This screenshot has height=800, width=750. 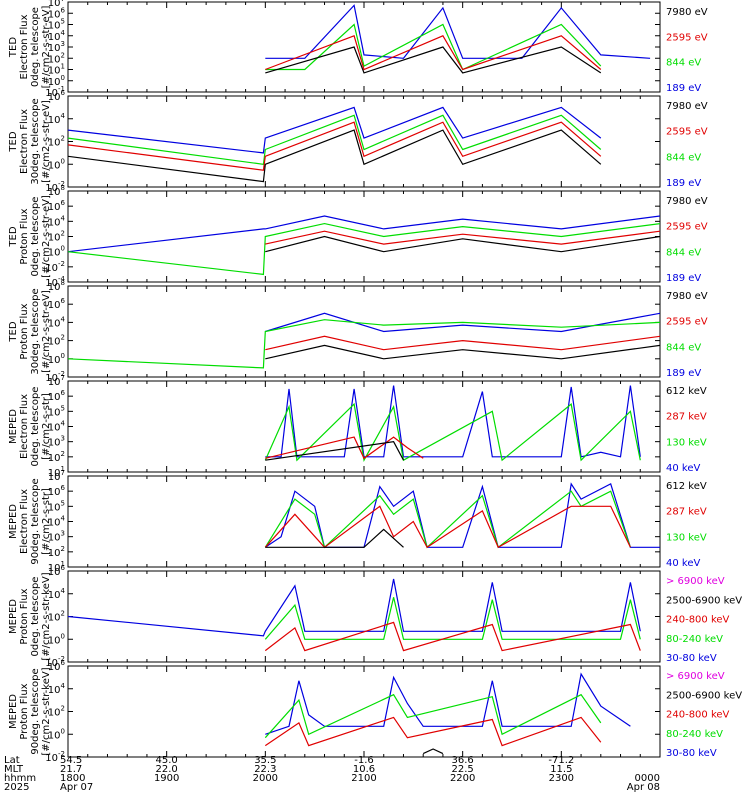 I want to click on y-axis-label: TED, so click(x=13, y=141).